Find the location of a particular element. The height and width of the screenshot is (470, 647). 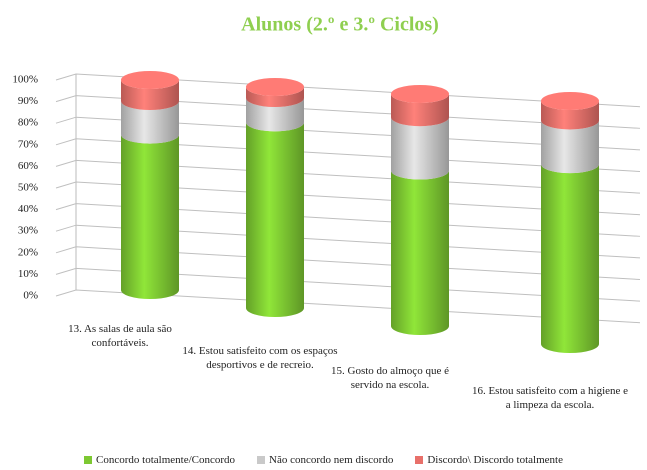

legend-item: Discordo\ Discordo totalmente is located at coordinates (489, 460).